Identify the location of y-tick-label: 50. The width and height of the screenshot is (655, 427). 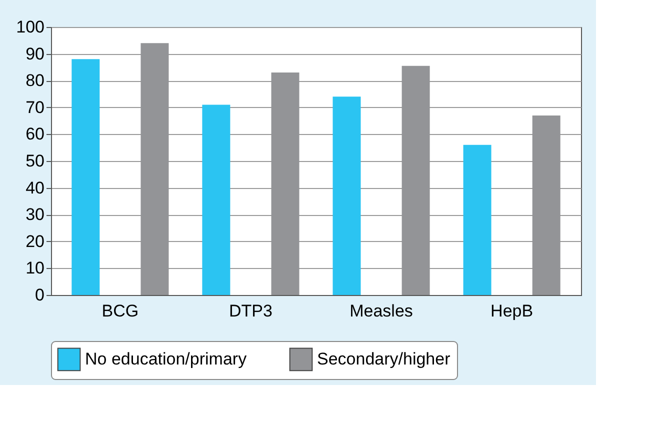
(35, 161).